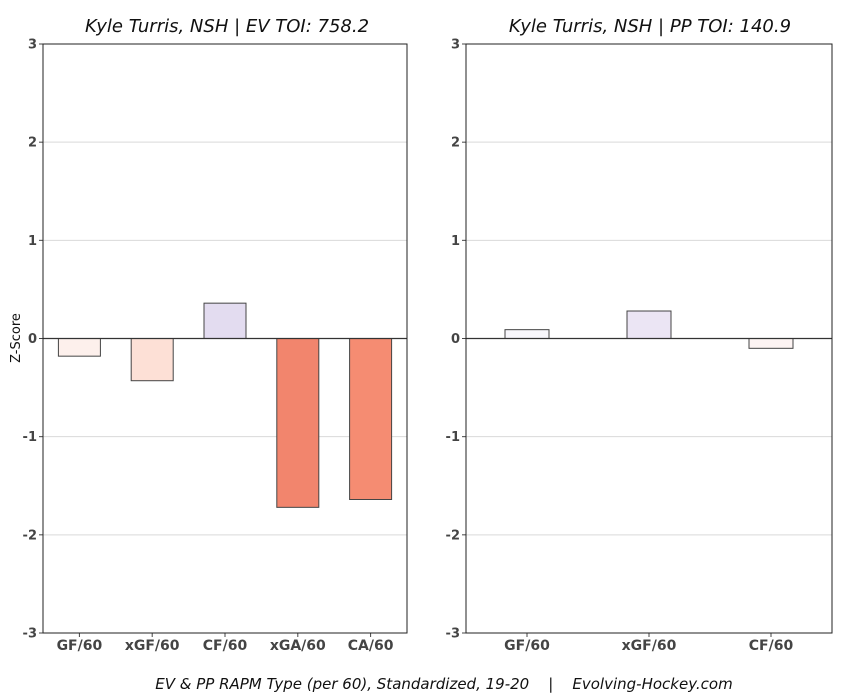  What do you see at coordinates (227, 26) in the screenshot?
I see `chart-title: Kyle Turris, NSH | EV TOI: 758.2` at bounding box center [227, 26].